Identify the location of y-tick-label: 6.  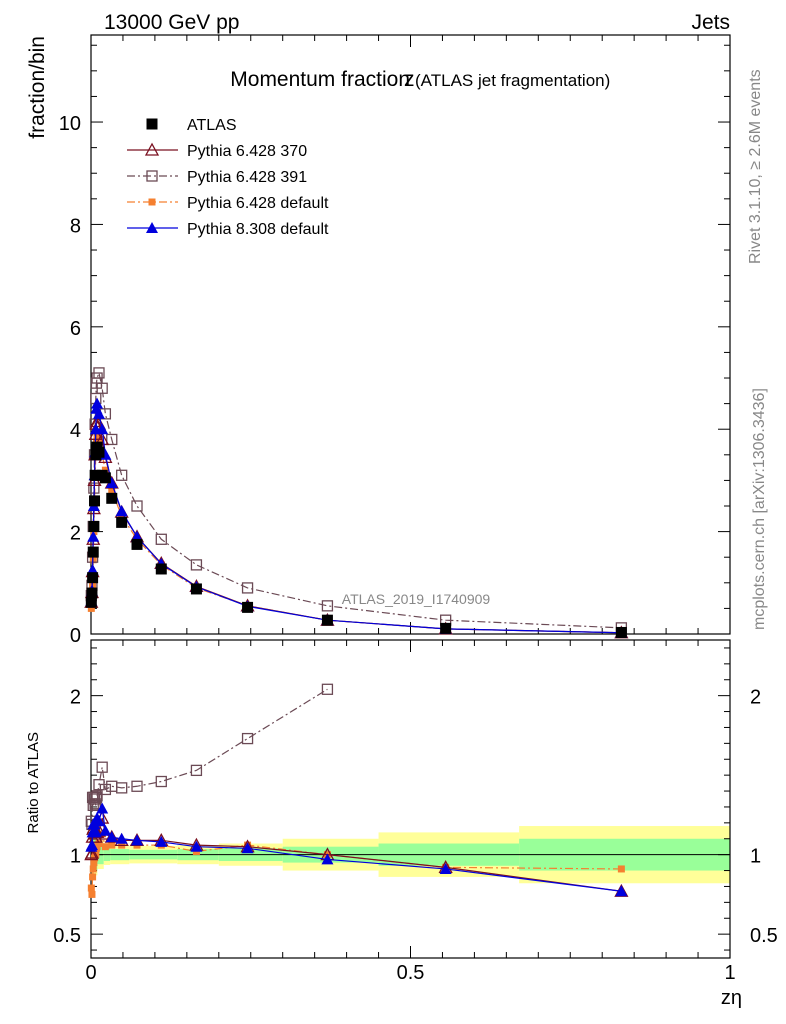
(75, 329).